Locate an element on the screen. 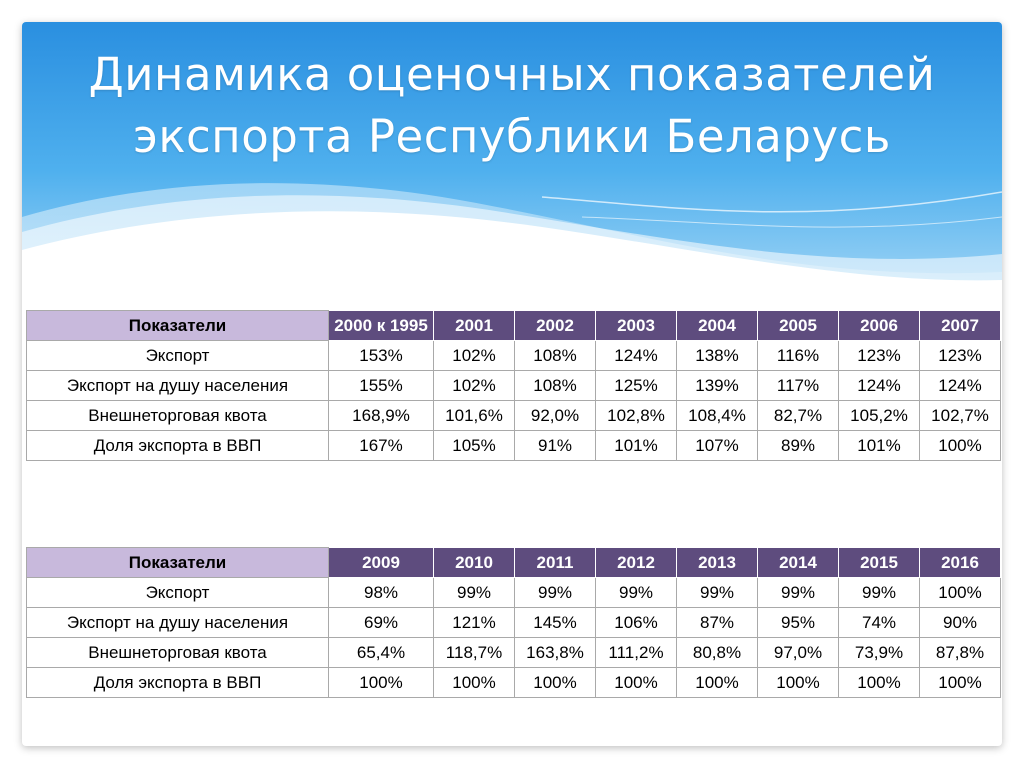 The width and height of the screenshot is (1024, 767). table-cell: 92,0% is located at coordinates (555, 415).